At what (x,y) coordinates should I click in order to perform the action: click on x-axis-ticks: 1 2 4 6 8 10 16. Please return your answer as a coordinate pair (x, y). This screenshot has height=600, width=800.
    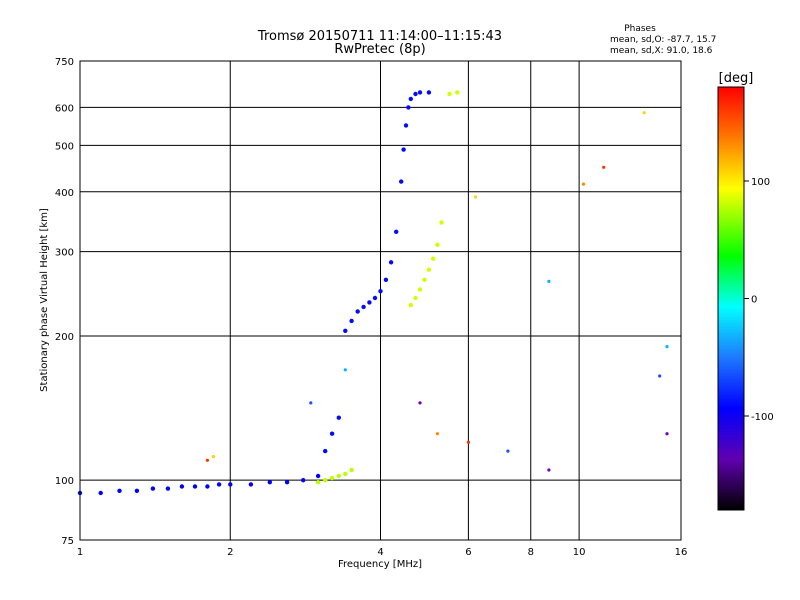
    Looking at the image, I should click on (382, 552).